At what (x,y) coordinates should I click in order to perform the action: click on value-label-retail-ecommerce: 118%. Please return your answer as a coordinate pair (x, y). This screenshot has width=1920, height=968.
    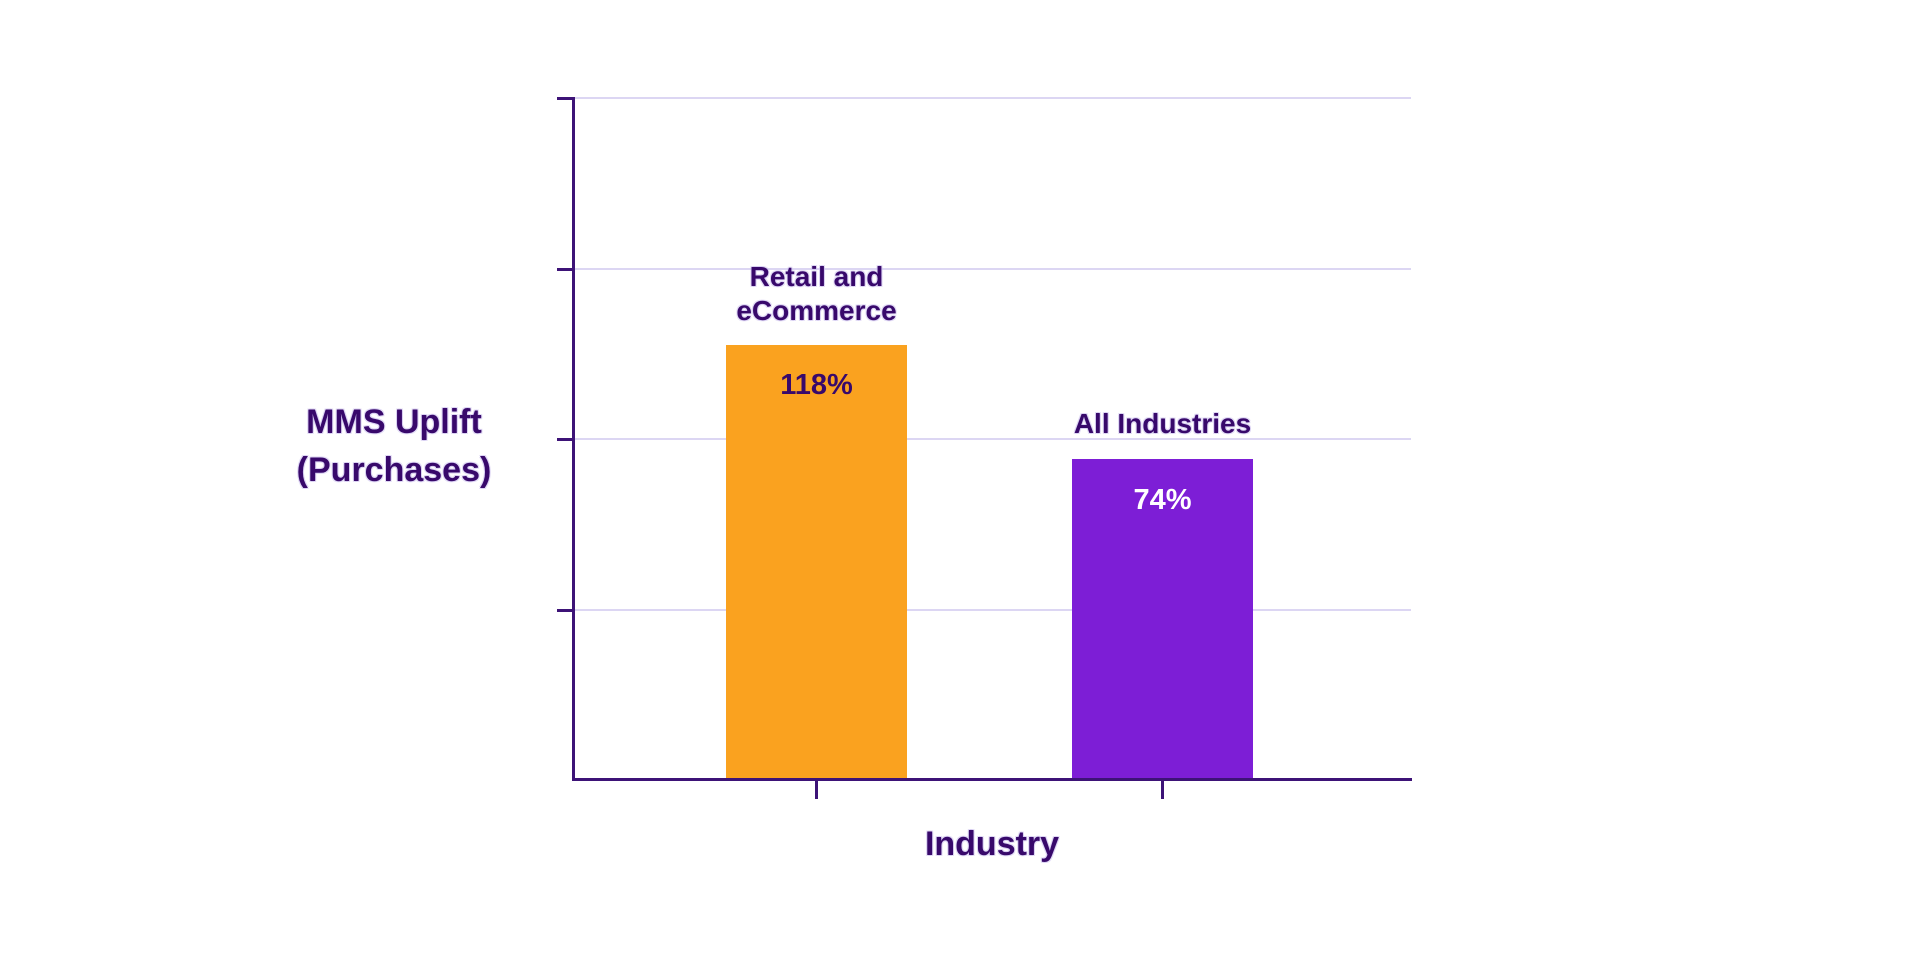
    Looking at the image, I should click on (816, 385).